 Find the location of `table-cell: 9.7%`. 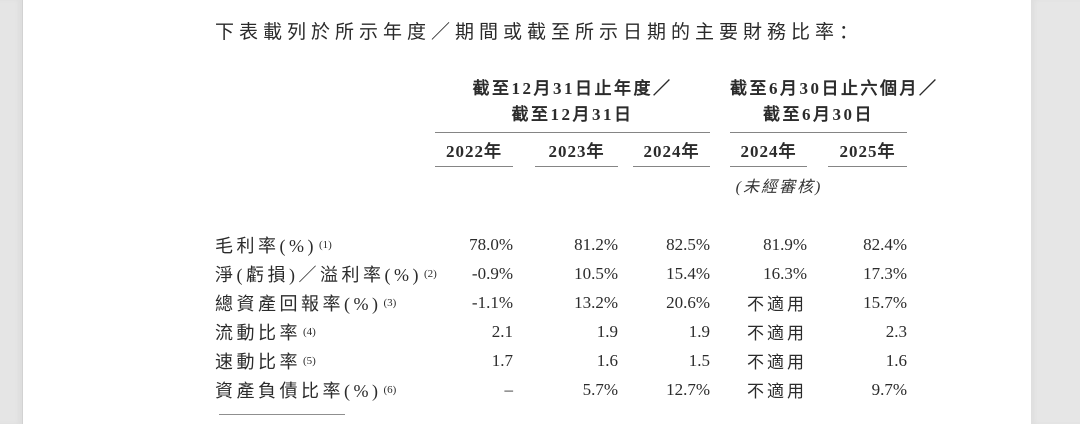

table-cell: 9.7% is located at coordinates (889, 389).